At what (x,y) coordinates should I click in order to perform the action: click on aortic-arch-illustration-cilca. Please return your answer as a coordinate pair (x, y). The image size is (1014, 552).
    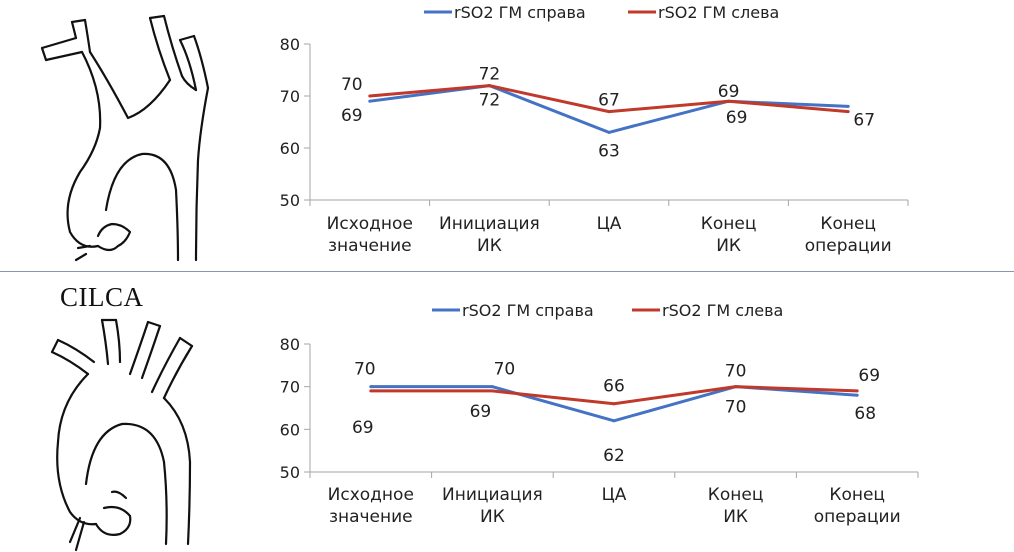
    Looking at the image, I should click on (122, 435).